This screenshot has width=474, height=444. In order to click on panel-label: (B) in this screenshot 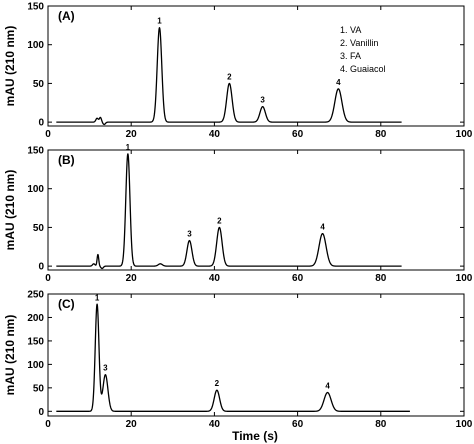, I will do `click(66, 160)`.